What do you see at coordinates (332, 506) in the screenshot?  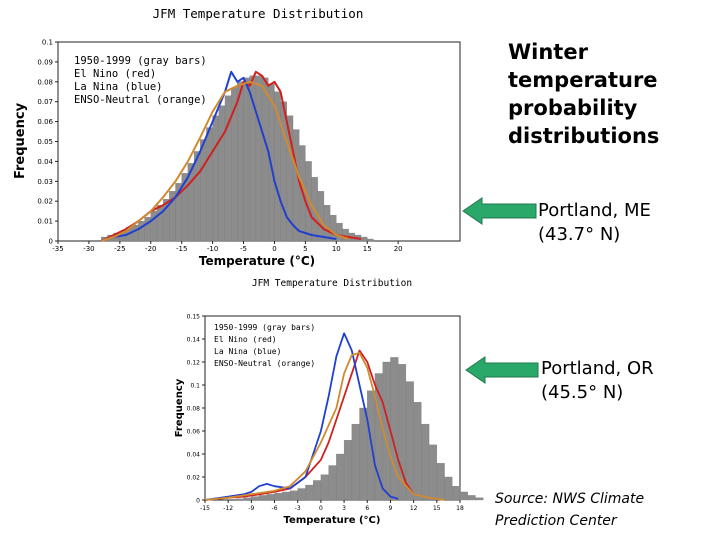 I see `chart-2-xticks: -15 -12 -9 -6 -3 0 3 6 9 12 15 18` at bounding box center [332, 506].